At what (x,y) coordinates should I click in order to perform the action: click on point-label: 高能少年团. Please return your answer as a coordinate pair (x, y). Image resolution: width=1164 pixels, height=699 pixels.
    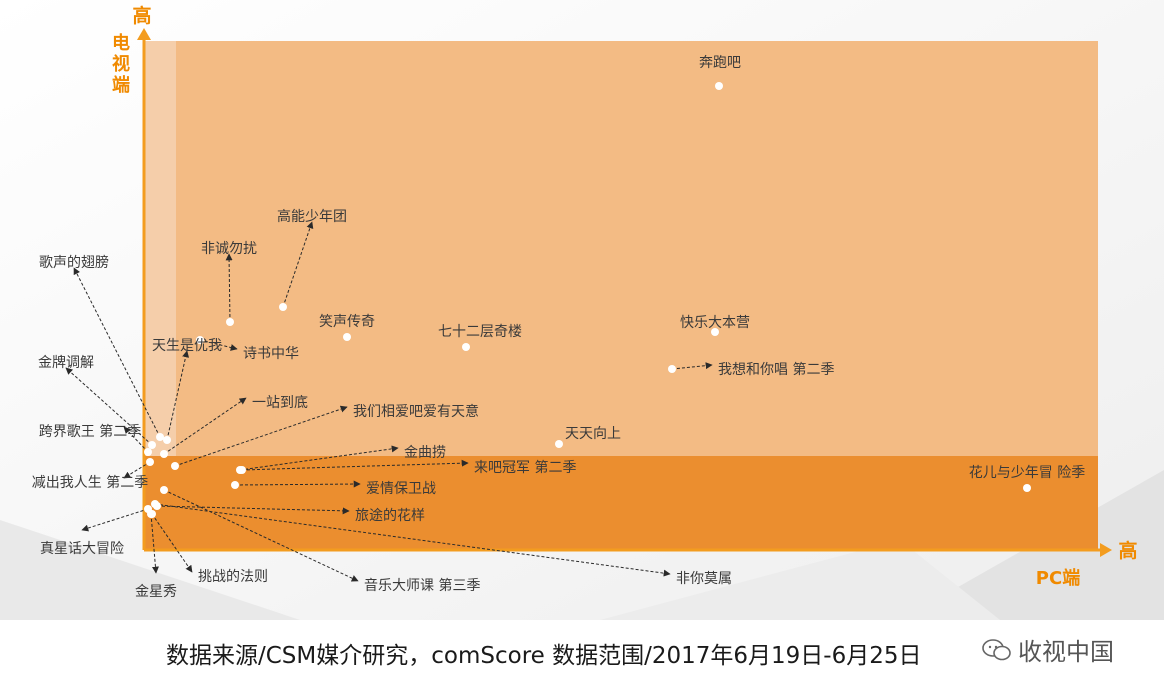
    Looking at the image, I should click on (312, 216).